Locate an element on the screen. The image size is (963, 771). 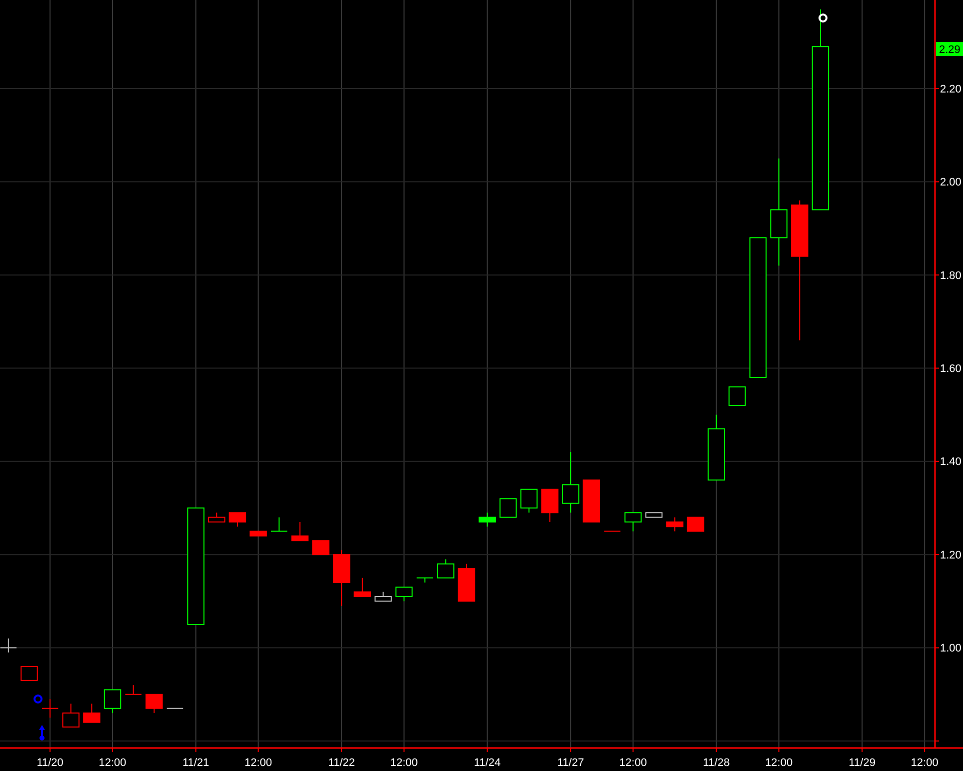
y-tick-label: 2.20 is located at coordinates (951, 89).